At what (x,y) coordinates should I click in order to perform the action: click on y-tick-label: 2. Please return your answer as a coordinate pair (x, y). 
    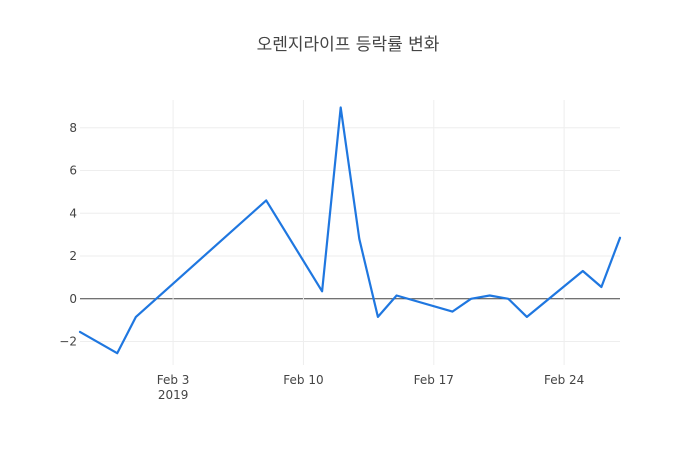
    Looking at the image, I should click on (73, 256).